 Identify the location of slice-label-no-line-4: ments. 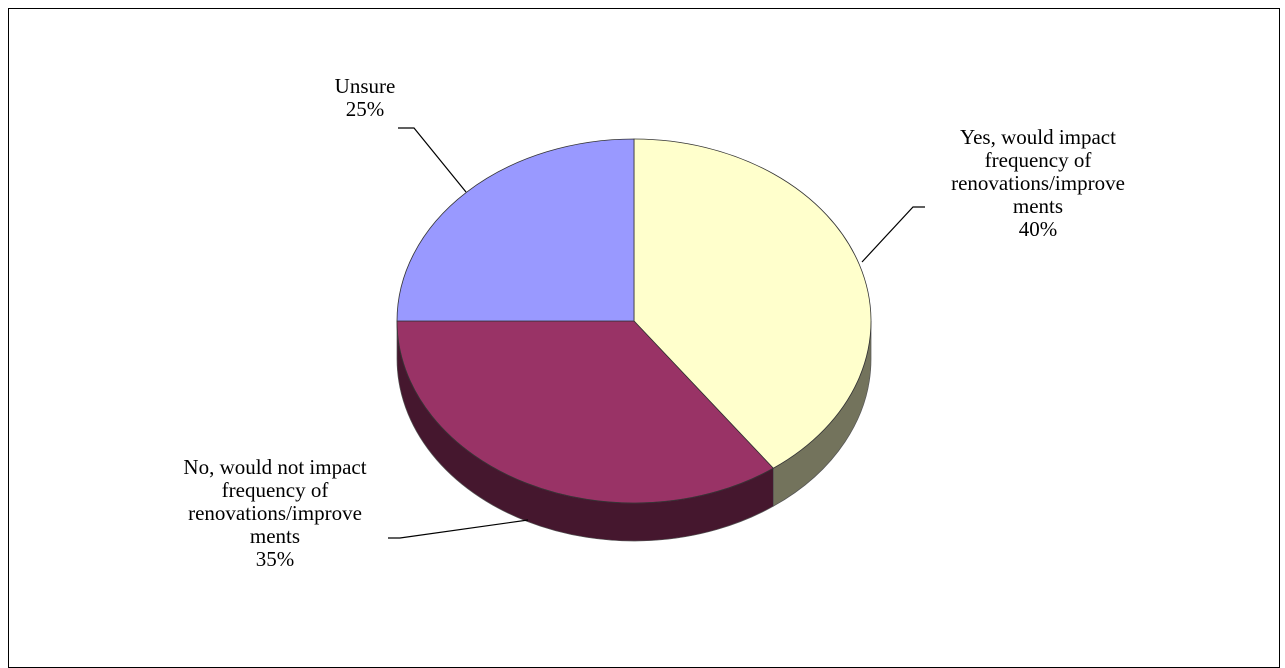
(275, 536).